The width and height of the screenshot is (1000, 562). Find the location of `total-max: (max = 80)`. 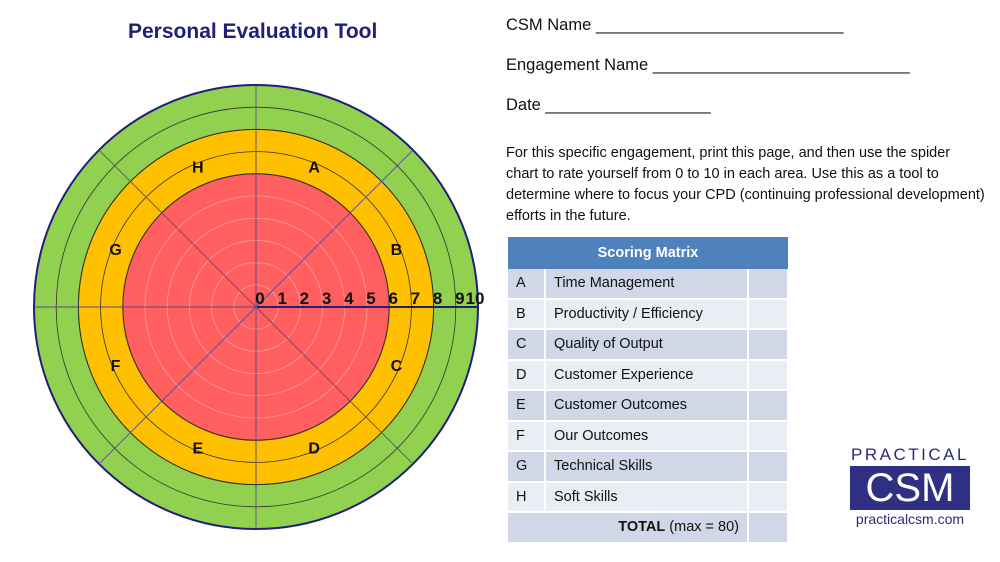

total-max: (max = 80) is located at coordinates (702, 527).